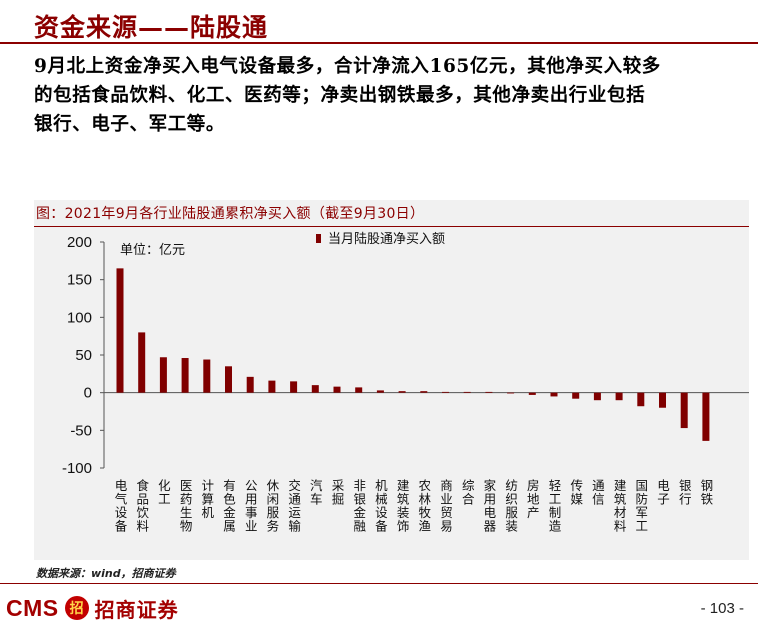 The height and width of the screenshot is (626, 758). What do you see at coordinates (271, 506) in the screenshot?
I see `category-label: 休闲服务` at bounding box center [271, 506].